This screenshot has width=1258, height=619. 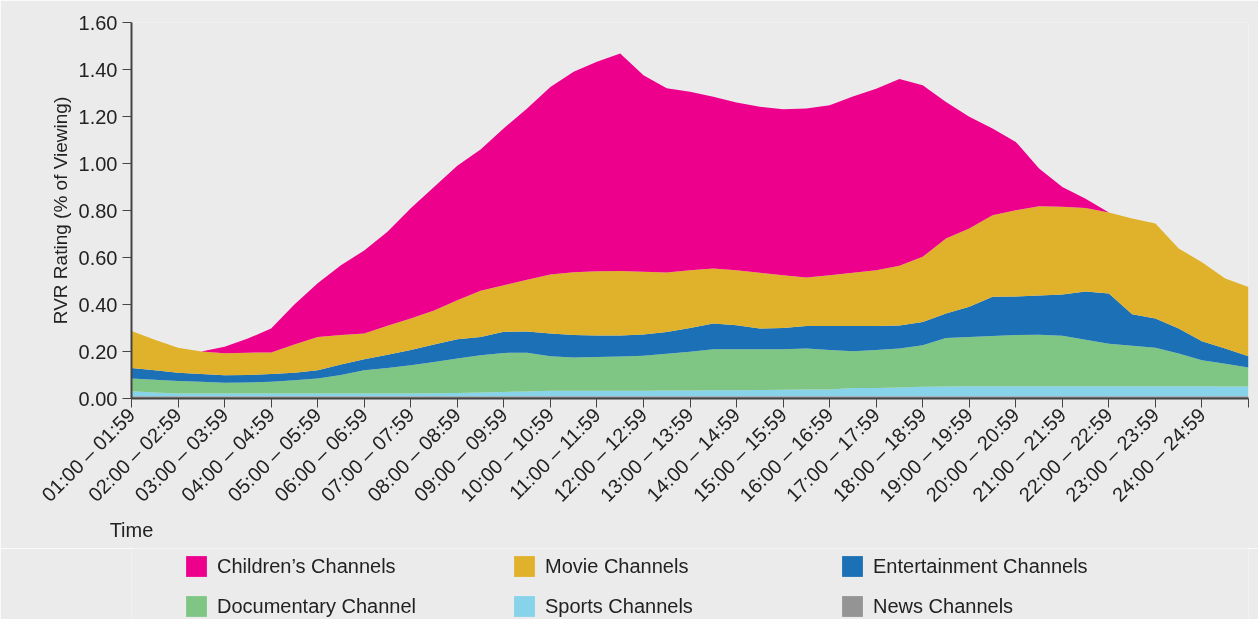 I want to click on legend-label: Entertainment Channels, so click(x=981, y=566).